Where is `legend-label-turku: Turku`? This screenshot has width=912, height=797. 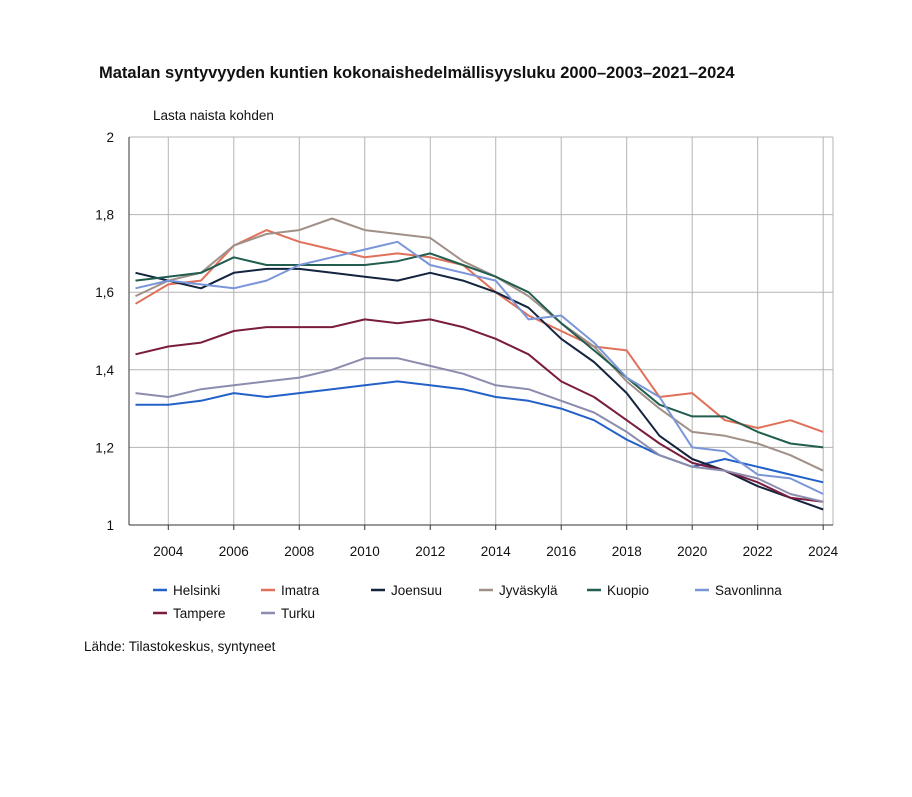 legend-label-turku: Turku is located at coordinates (298, 613).